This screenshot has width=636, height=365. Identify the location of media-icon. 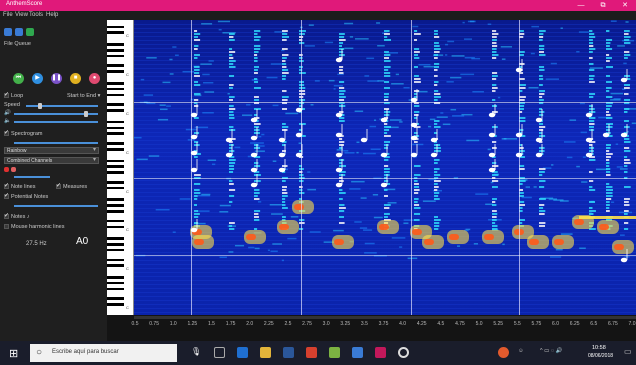
(403, 352).